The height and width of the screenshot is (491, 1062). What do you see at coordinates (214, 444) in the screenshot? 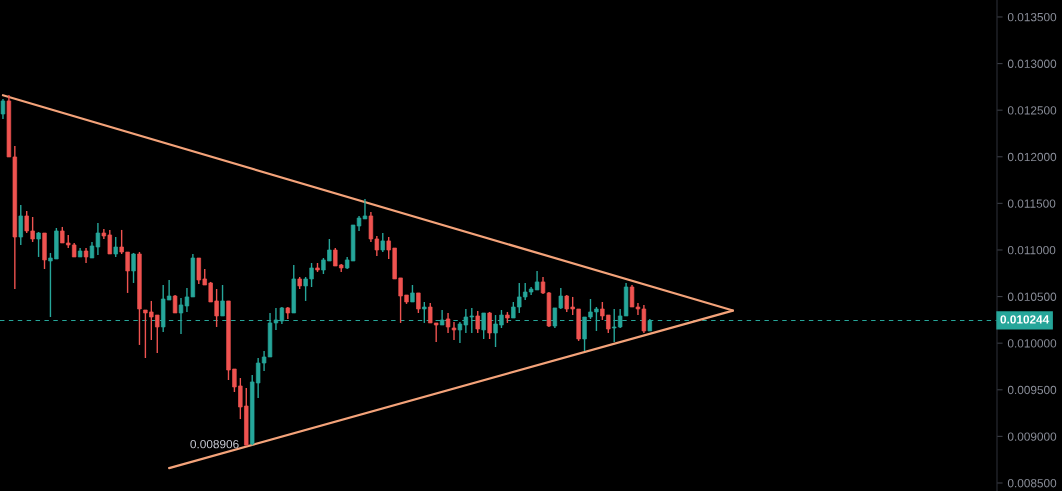
I see `annotation: 0.008906` at bounding box center [214, 444].